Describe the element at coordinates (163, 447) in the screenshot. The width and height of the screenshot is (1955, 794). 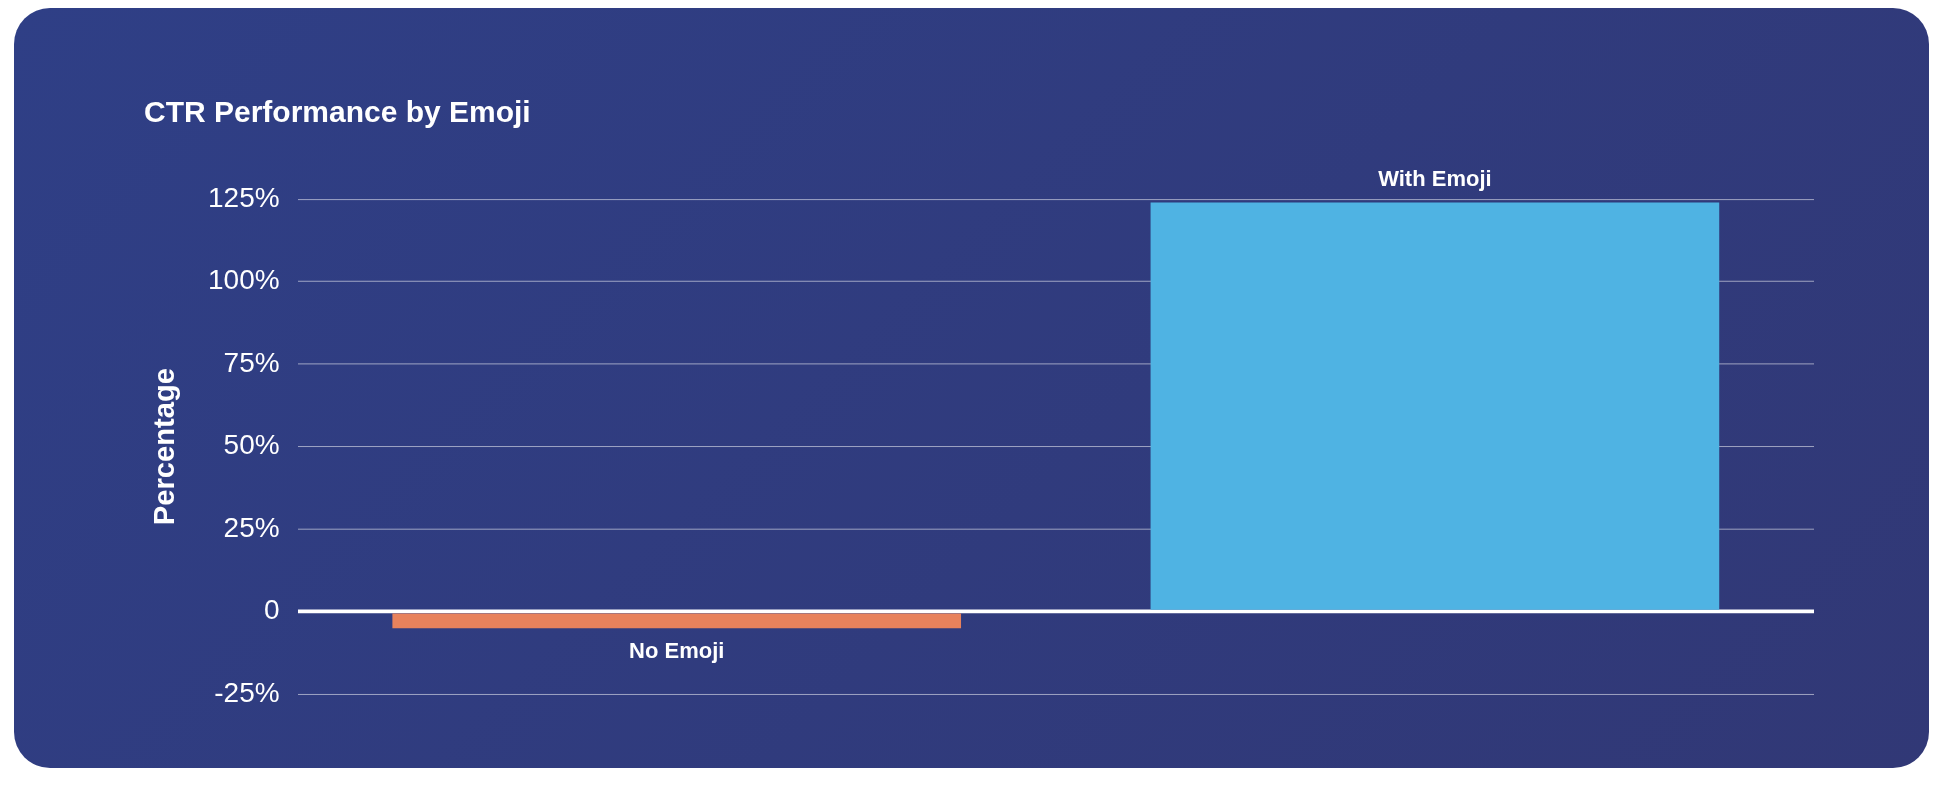
I see `y-axis-title: Percentage` at that location.